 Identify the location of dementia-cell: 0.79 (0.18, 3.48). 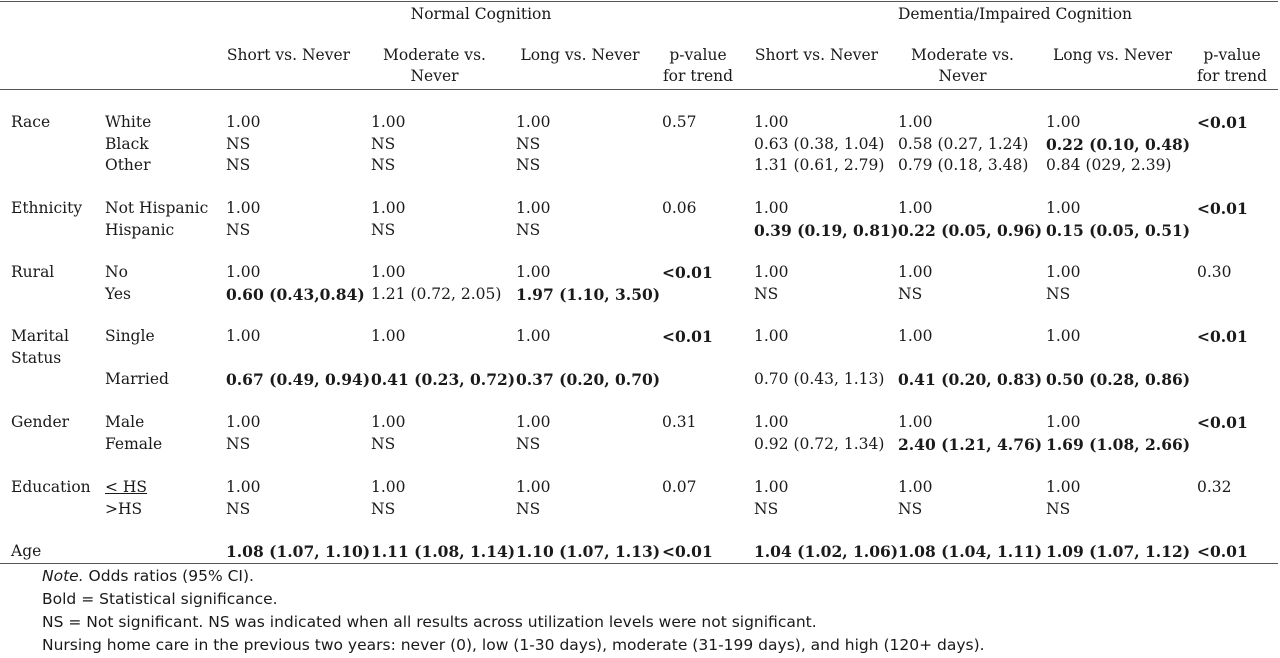
(963, 165).